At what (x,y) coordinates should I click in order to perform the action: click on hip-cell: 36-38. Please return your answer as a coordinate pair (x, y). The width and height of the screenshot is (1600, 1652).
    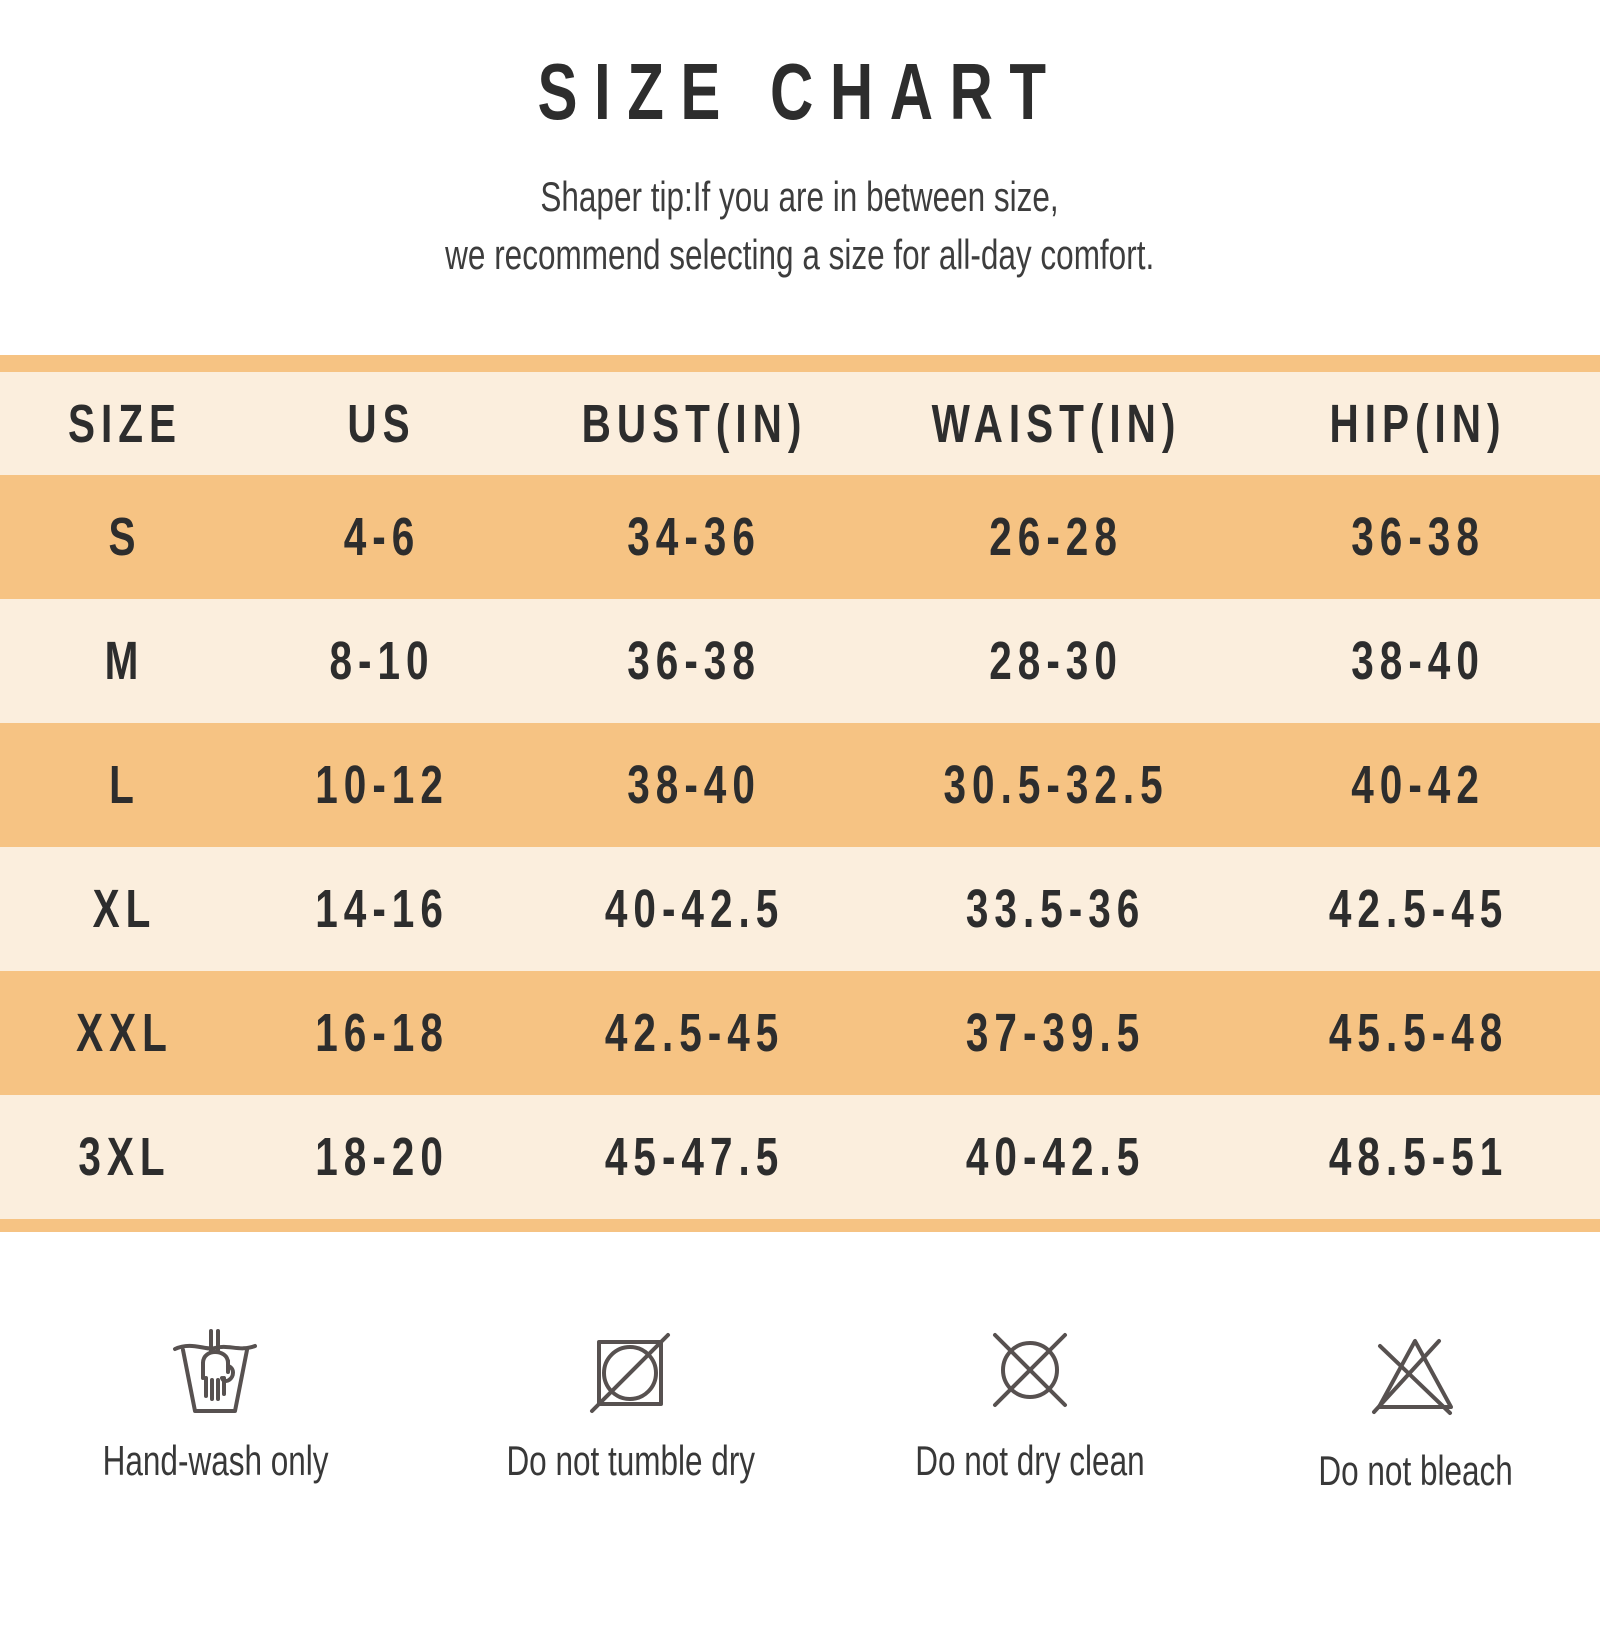
    Looking at the image, I should click on (1418, 537).